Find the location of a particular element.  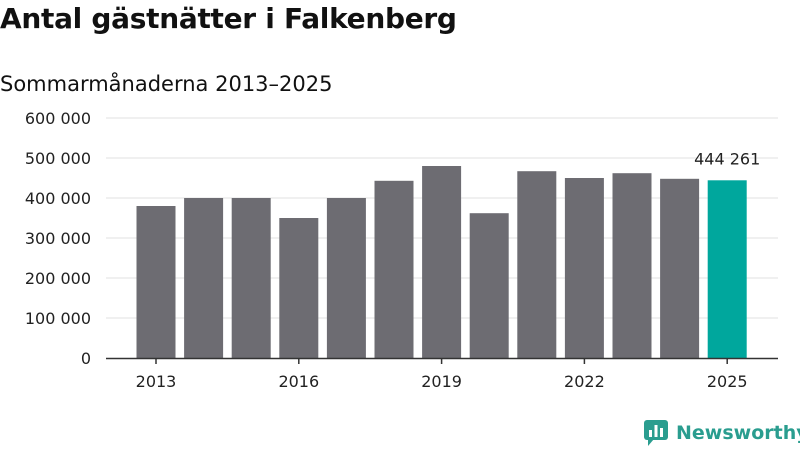

y-tick-label: 100 000 is located at coordinates (58, 318).